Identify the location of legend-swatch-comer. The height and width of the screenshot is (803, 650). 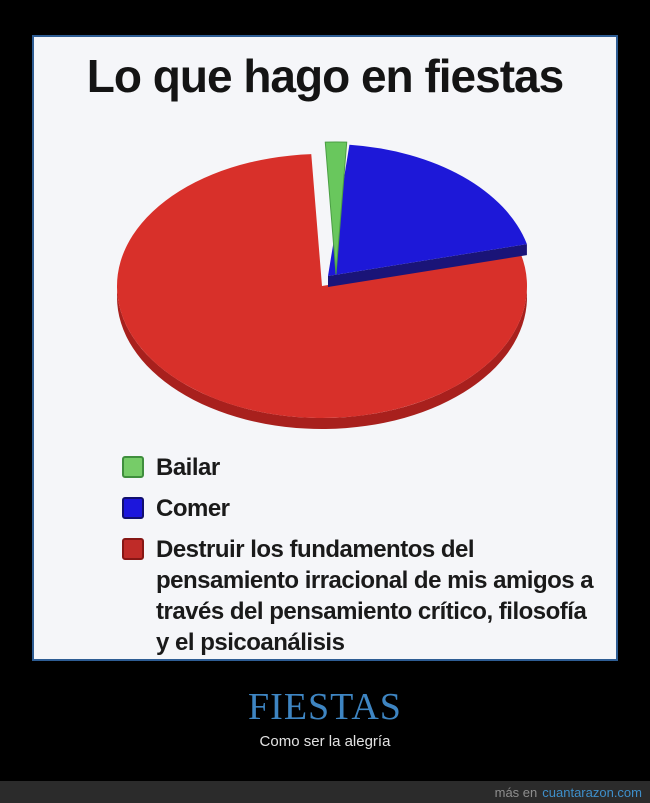
(133, 508).